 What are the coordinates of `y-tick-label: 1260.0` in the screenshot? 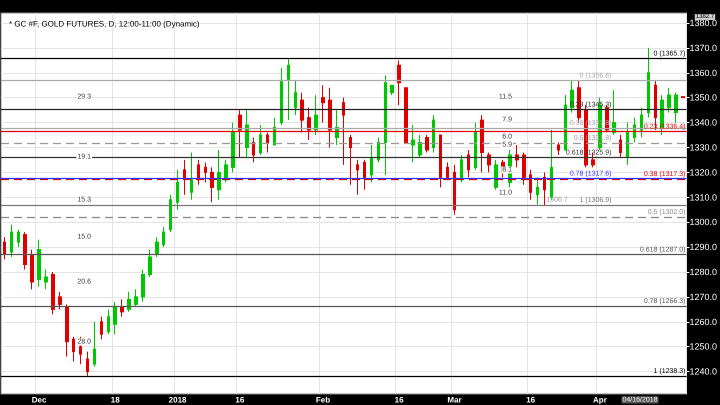 It's located at (703, 321).